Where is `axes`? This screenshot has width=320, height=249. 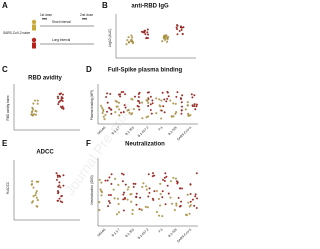 axes is located at coordinates (155, 36).